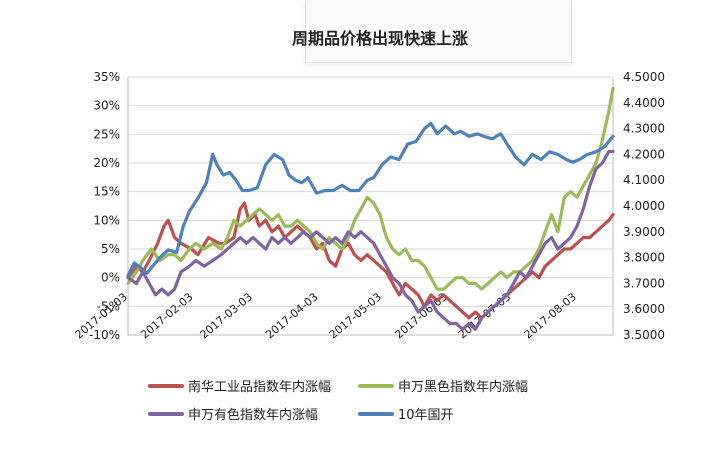 The image size is (715, 458). I want to click on legend-item: 申万黑色指数年内涨幅, so click(443, 387).